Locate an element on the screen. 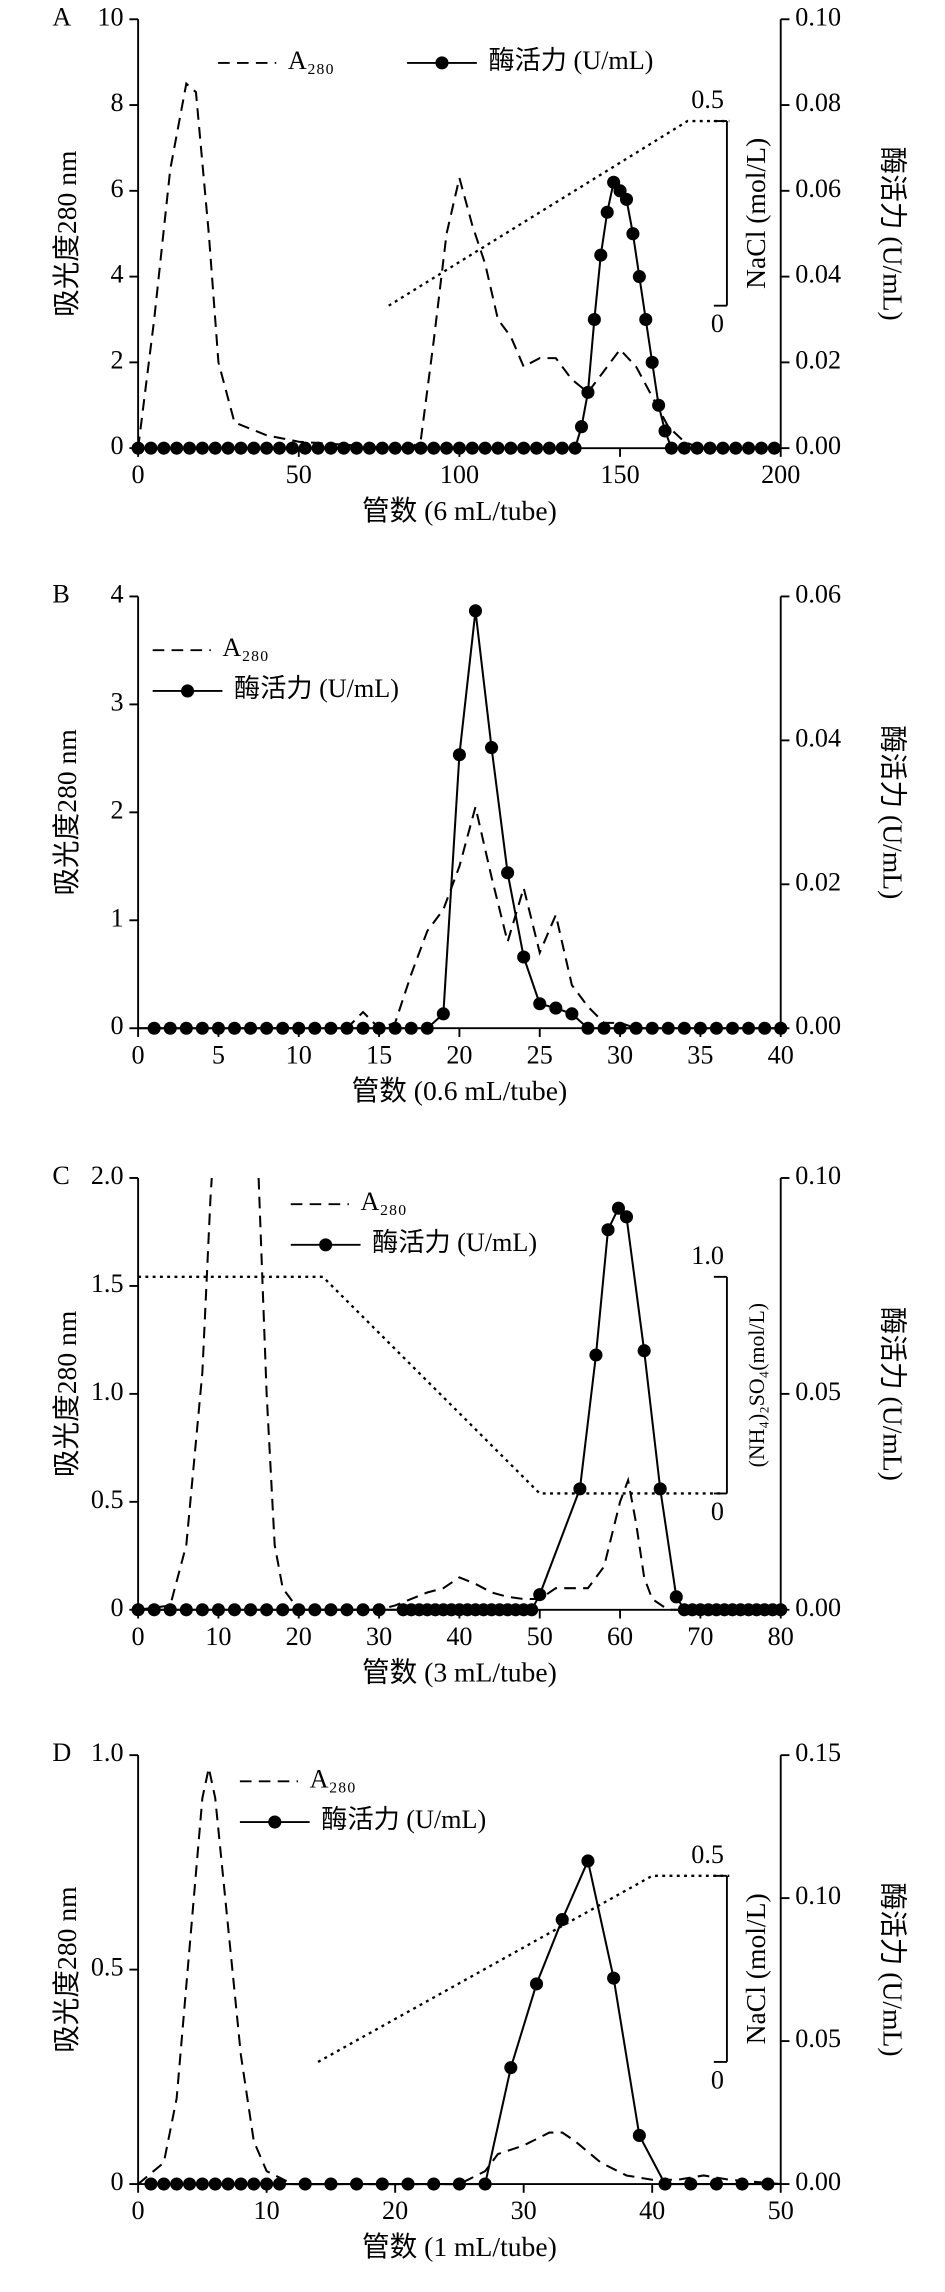  x-tick-label: 40 is located at coordinates (652, 2210).